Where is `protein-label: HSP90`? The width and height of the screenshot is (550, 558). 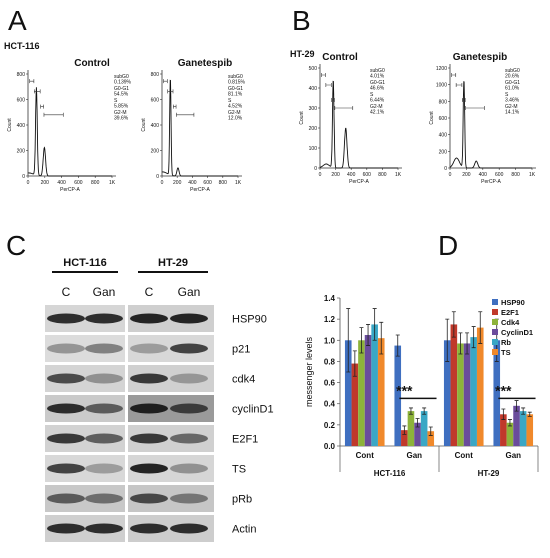
protein-label: HSP90 is located at coordinates (249, 320).